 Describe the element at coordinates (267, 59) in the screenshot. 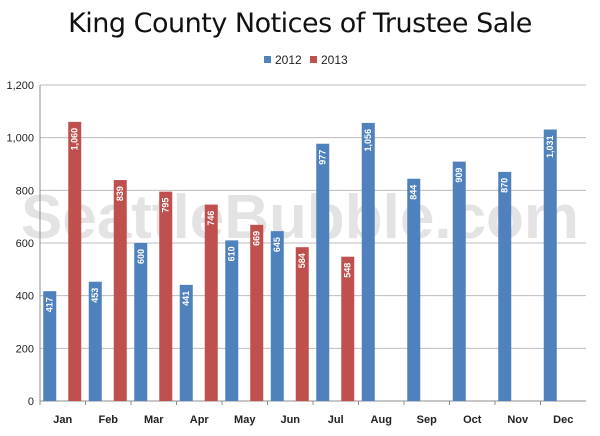

I see `legend-swatch-2012` at that location.